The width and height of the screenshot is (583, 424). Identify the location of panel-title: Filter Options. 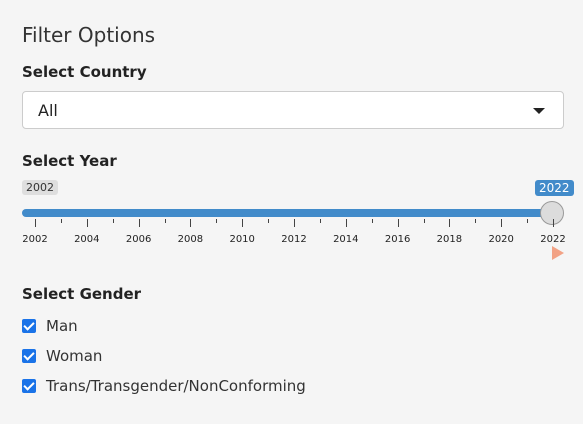
(89, 35).